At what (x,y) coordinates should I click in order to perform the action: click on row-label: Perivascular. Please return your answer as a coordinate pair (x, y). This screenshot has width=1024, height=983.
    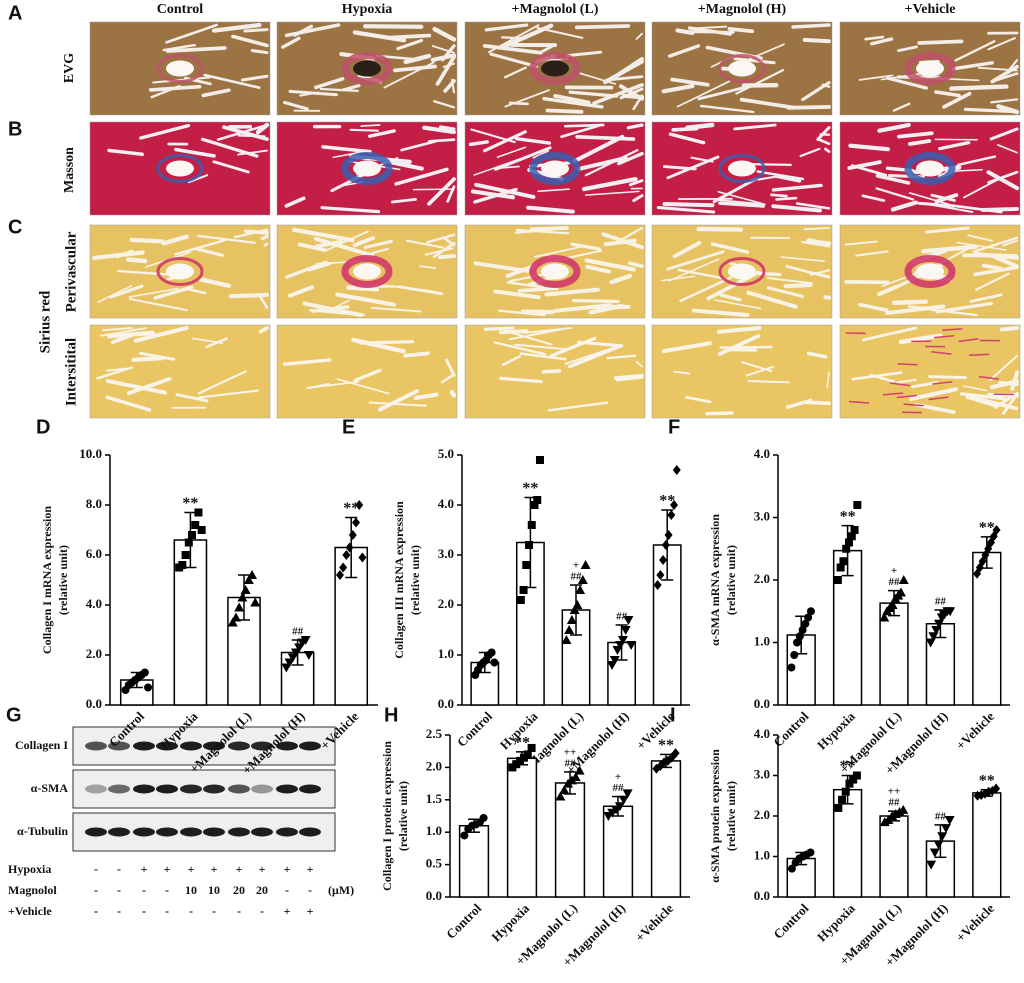
    Looking at the image, I should click on (71, 271).